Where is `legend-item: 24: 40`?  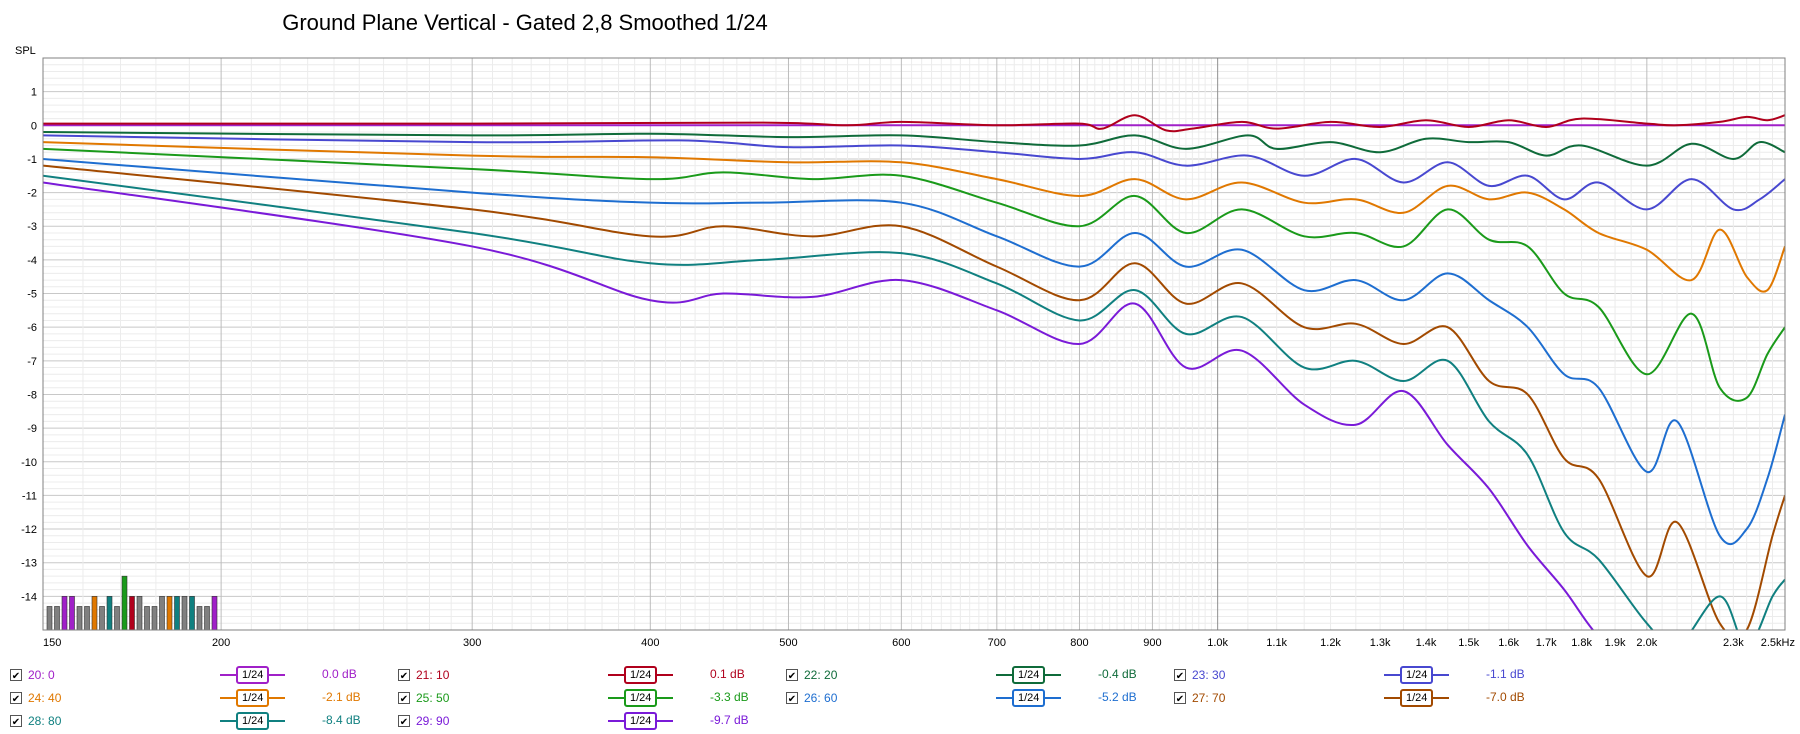 legend-item: 24: 40 is located at coordinates (35, 698).